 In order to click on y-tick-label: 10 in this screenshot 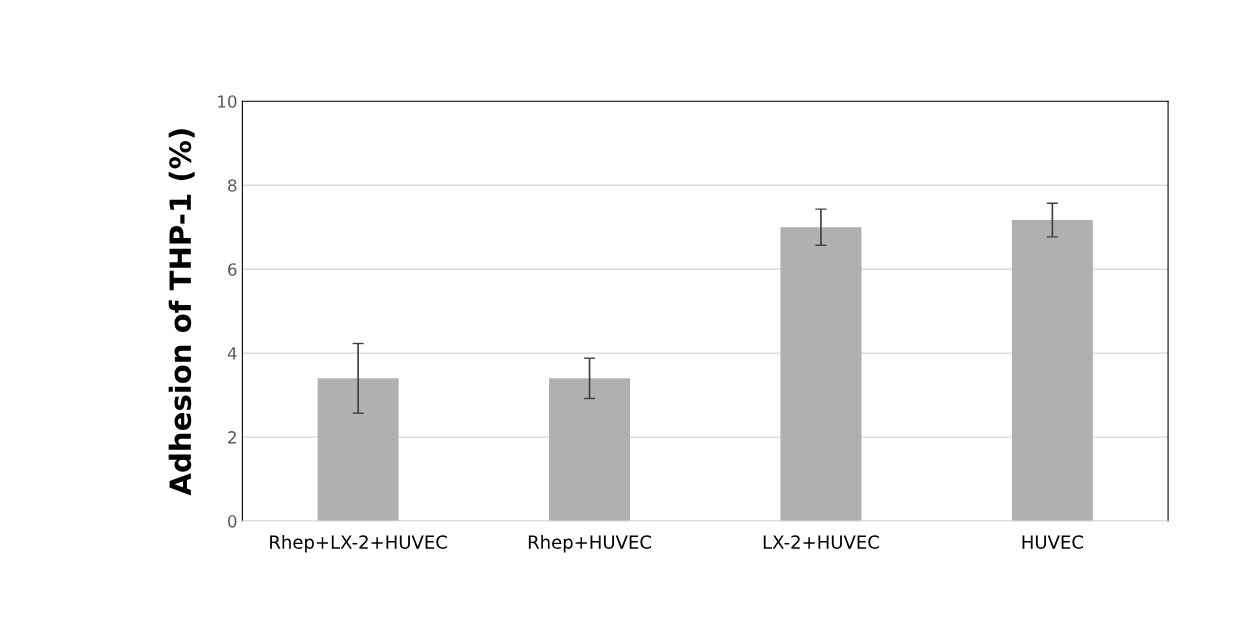, I will do `click(227, 101)`.